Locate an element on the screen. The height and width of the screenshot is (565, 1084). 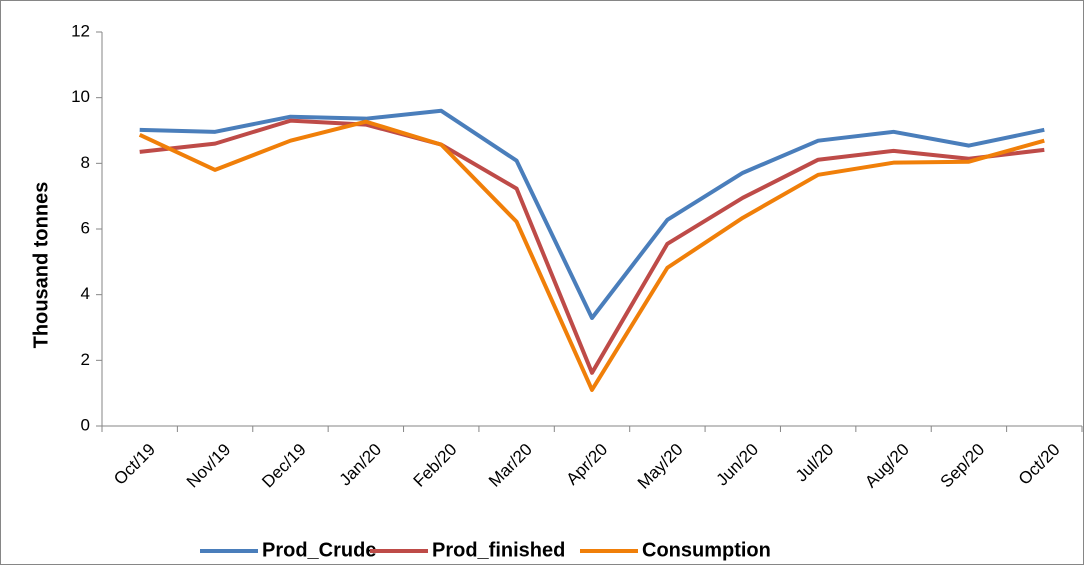
y-axis-label: Thousand tonnes is located at coordinates (41, 265).